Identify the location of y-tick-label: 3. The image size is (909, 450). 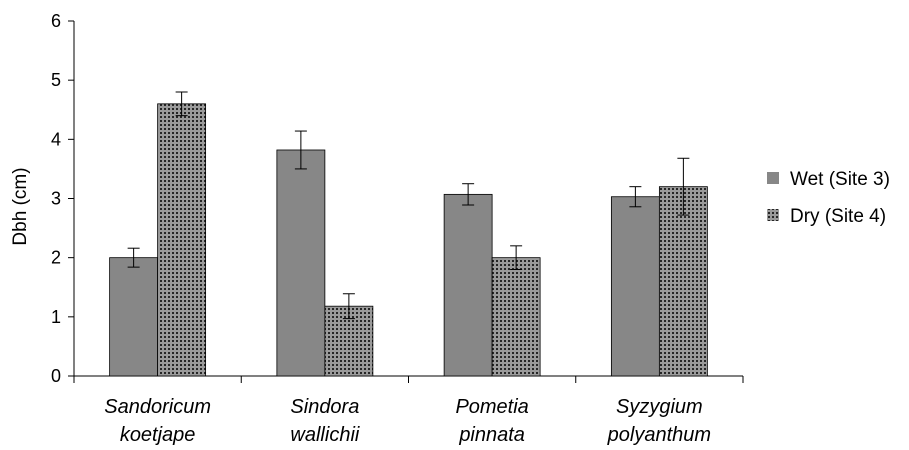
(56, 199).